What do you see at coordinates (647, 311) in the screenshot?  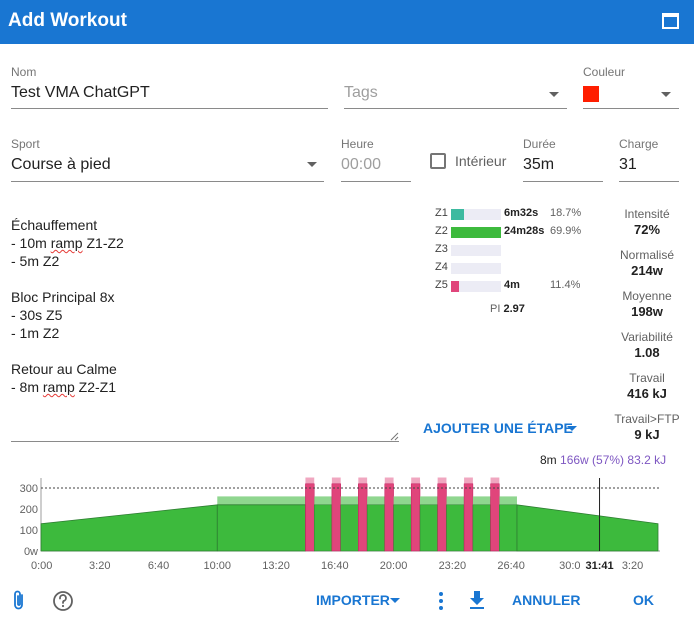 I see `stat-value: 198w` at bounding box center [647, 311].